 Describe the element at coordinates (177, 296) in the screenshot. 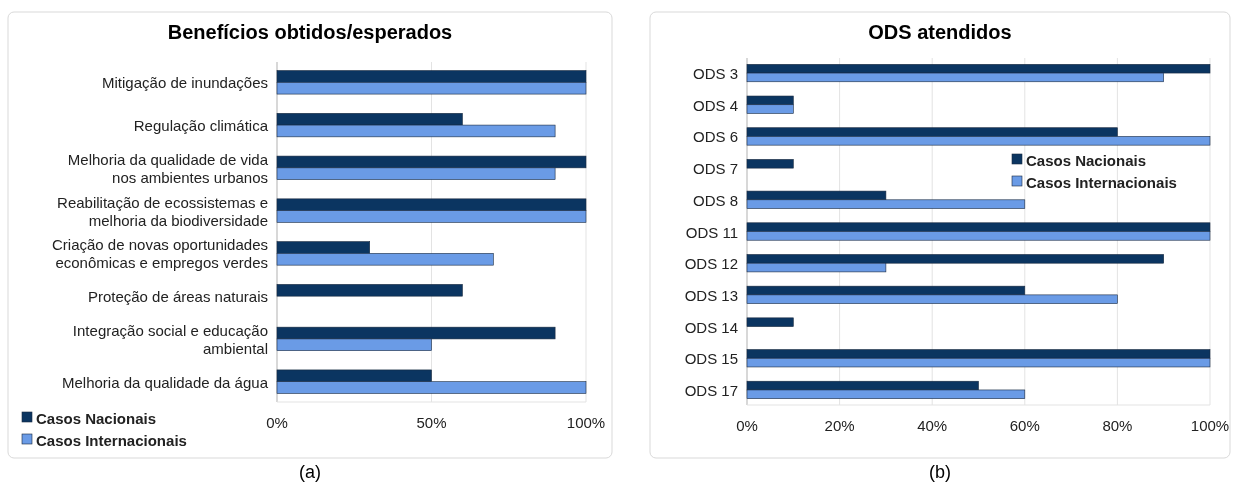

I see `y-tick-label: Proteção de áreas naturais` at that location.